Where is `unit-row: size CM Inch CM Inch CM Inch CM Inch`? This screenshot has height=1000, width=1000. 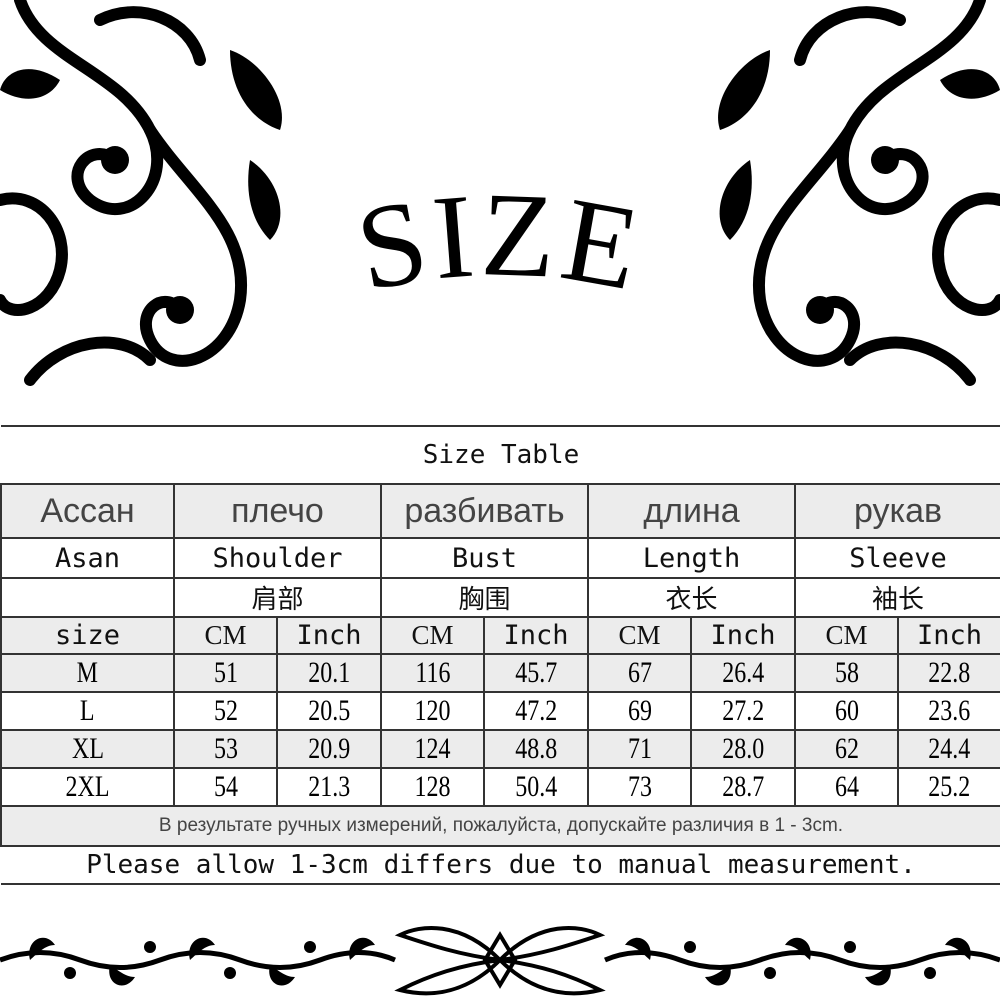 unit-row: size CM Inch CM Inch CM Inch CM Inch is located at coordinates (500, 635).